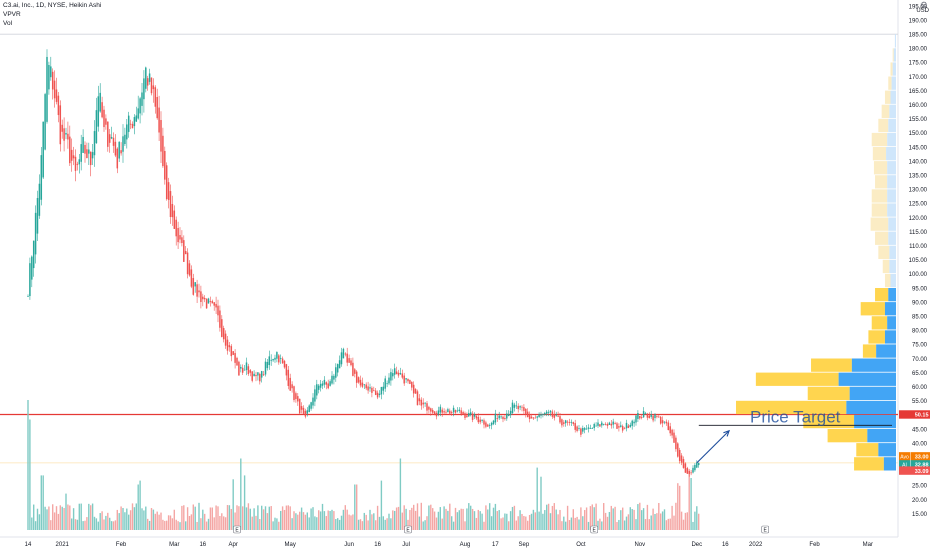 Image resolution: width=932 pixels, height=550 pixels. What do you see at coordinates (920, 487) in the screenshot?
I see `price-tick-label: 25.00` at bounding box center [920, 487].